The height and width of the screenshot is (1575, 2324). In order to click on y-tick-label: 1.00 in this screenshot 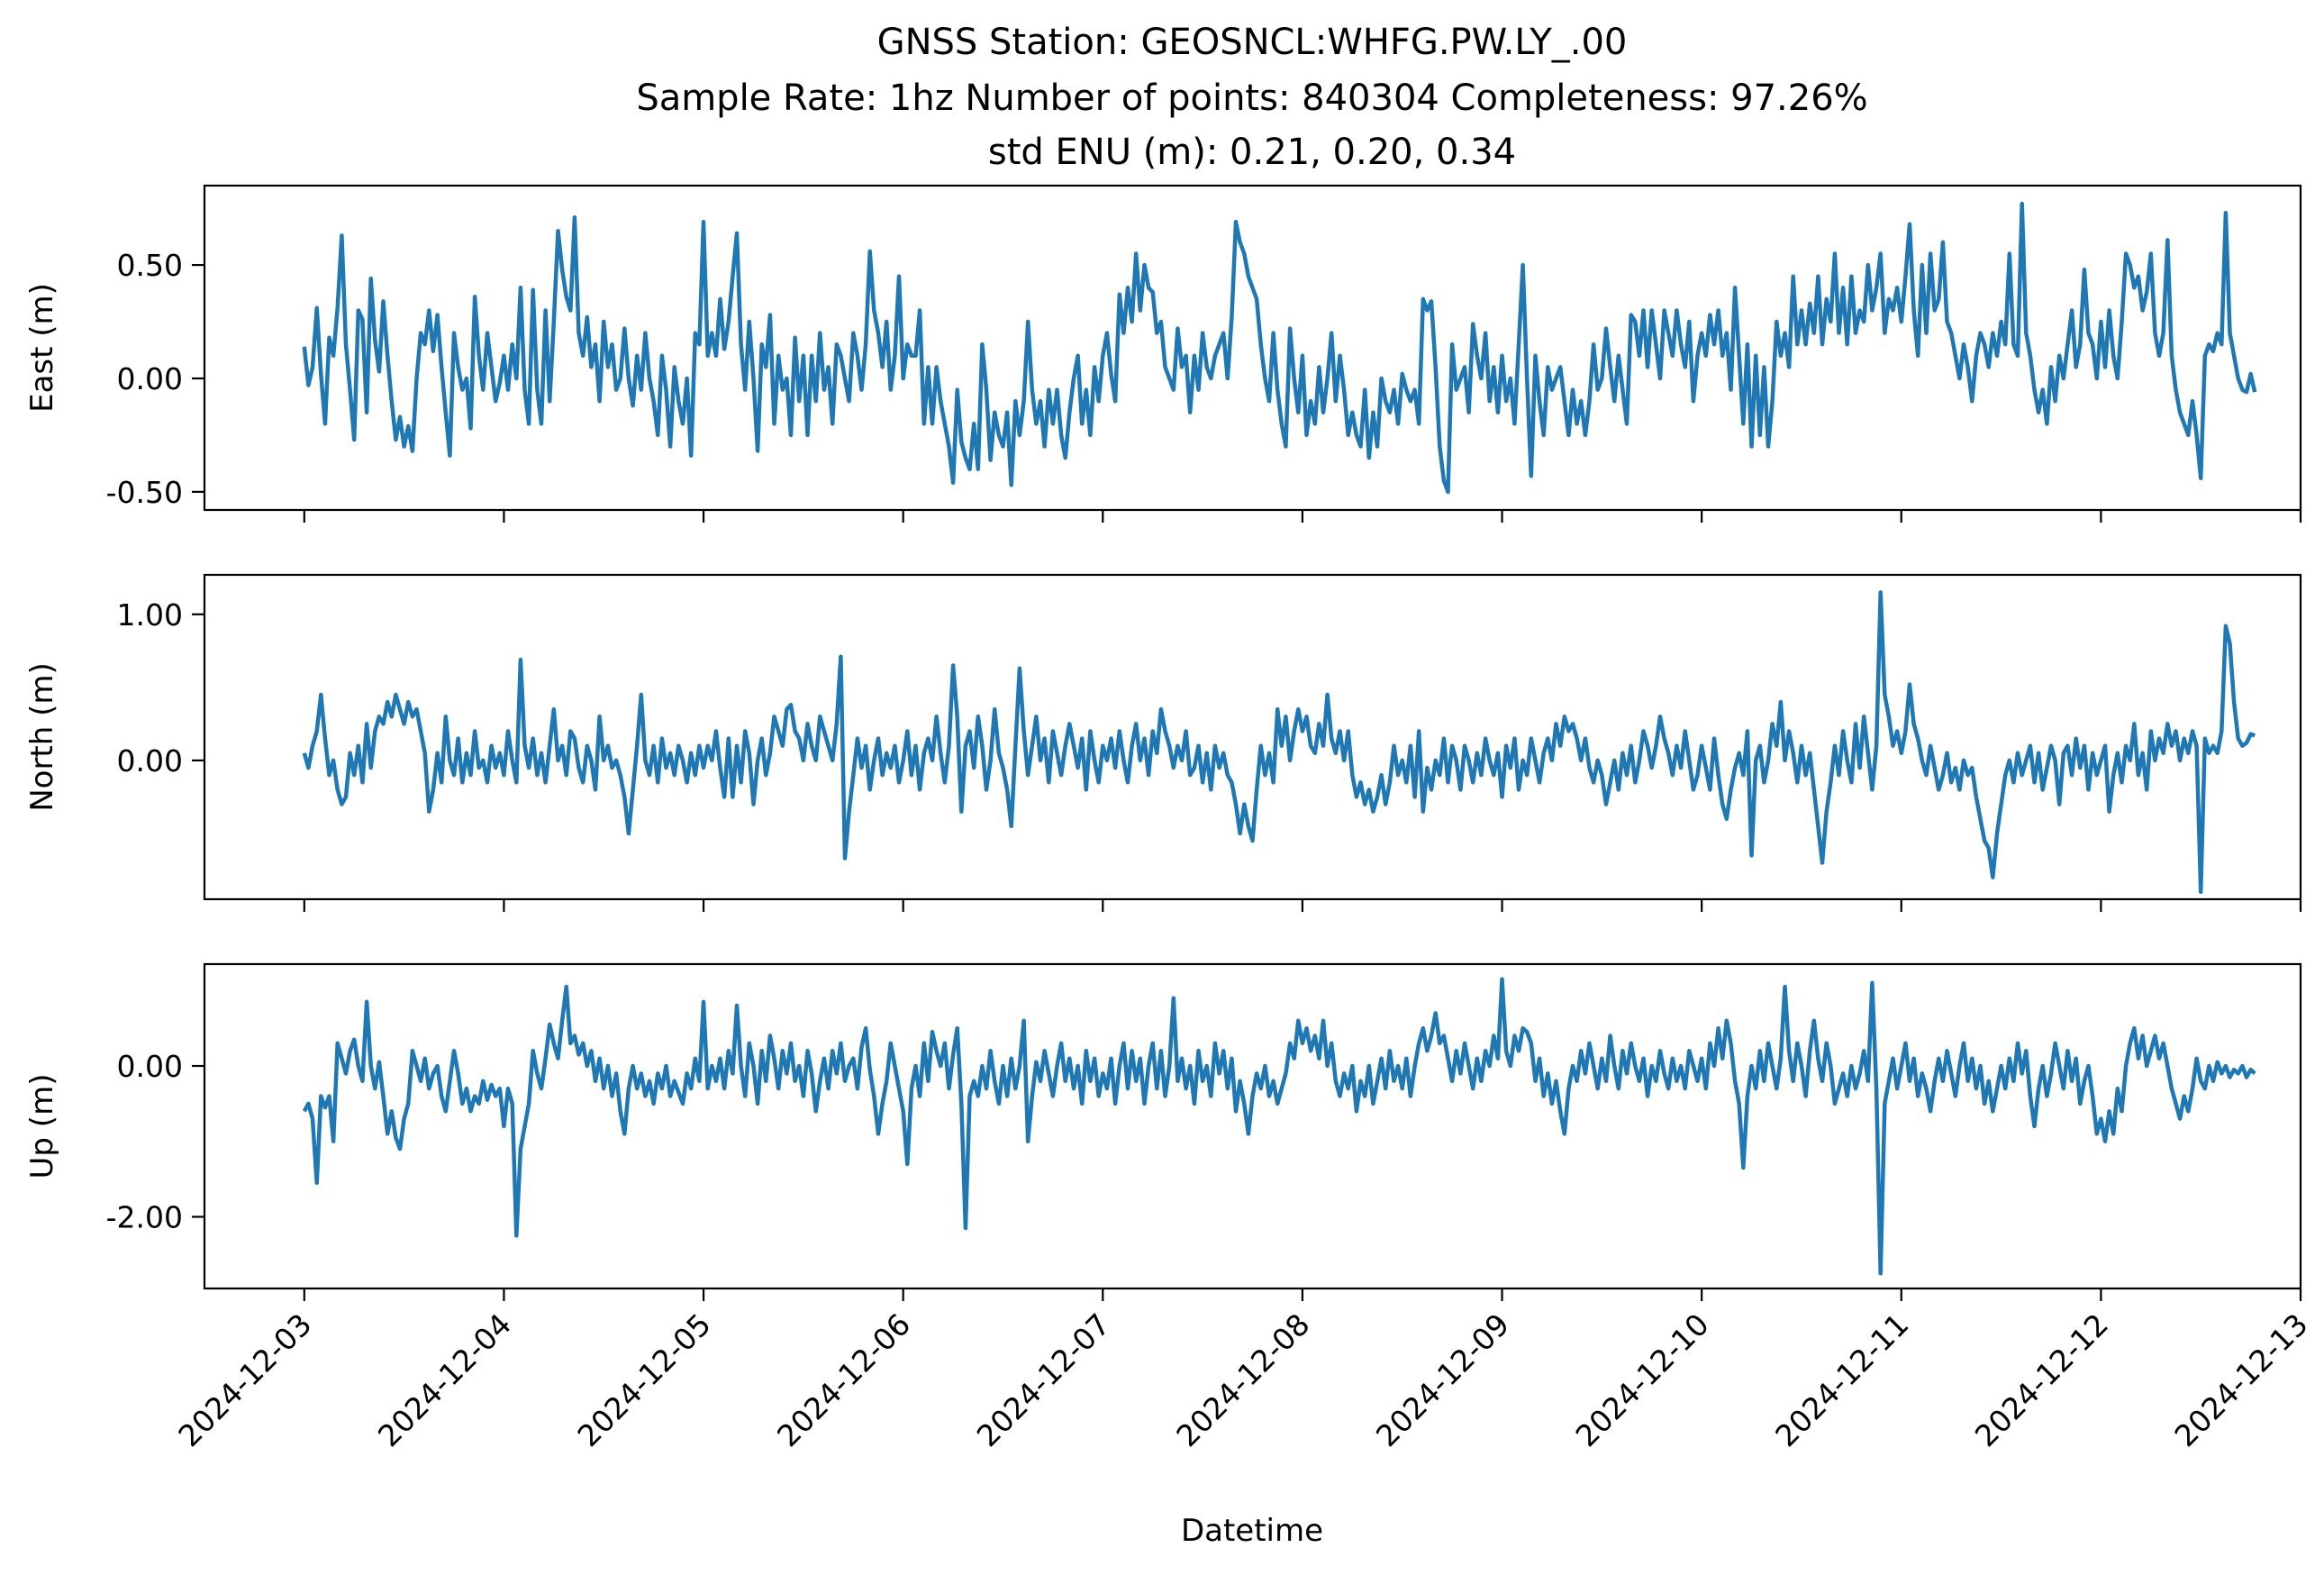, I will do `click(150, 615)`.